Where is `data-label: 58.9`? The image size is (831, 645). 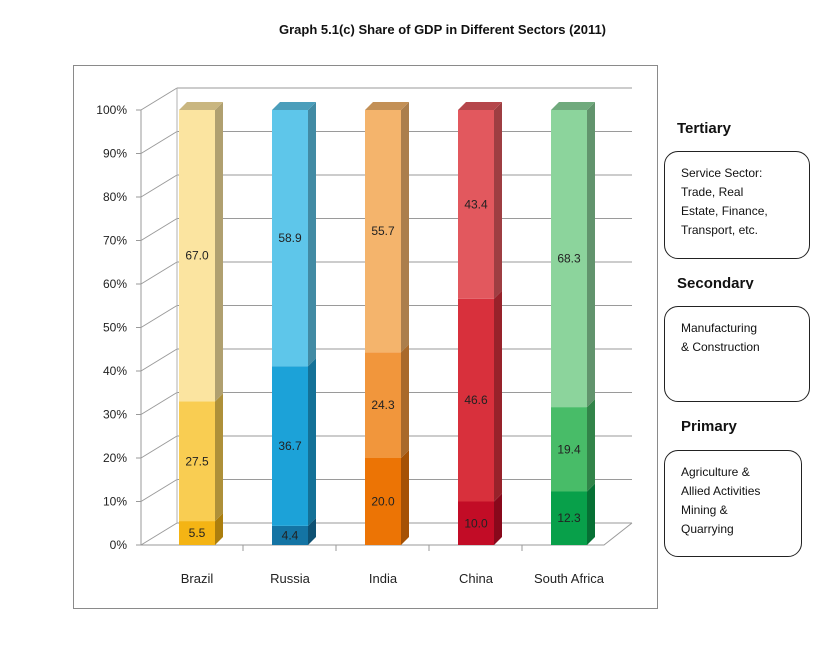 data-label: 58.9 is located at coordinates (290, 238).